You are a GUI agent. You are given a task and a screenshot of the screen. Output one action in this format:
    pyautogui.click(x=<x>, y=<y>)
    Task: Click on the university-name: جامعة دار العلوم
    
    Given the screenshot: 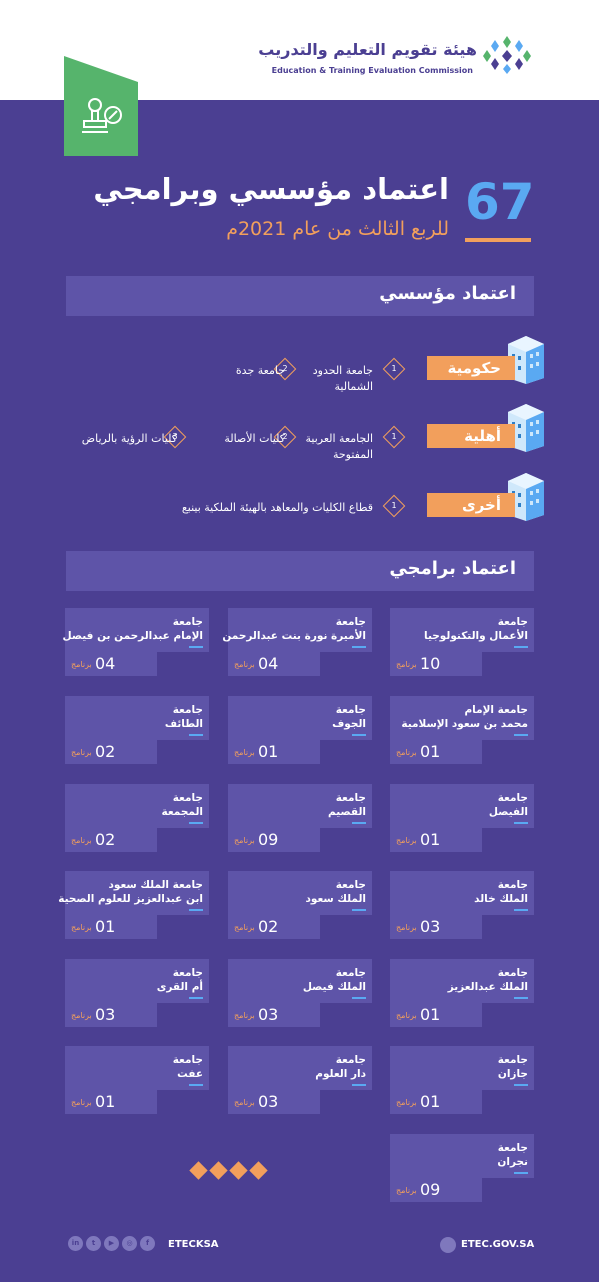 What is the action you would take?
    pyautogui.click(x=340, y=1067)
    